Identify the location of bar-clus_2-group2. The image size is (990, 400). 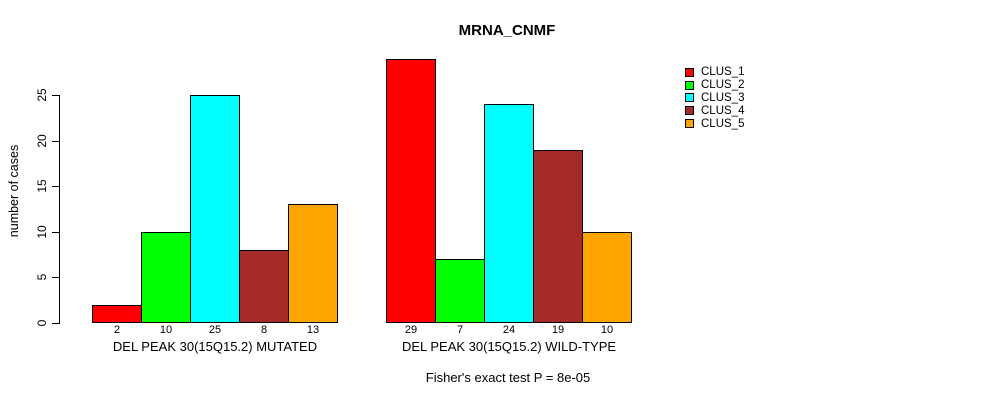
(460, 291).